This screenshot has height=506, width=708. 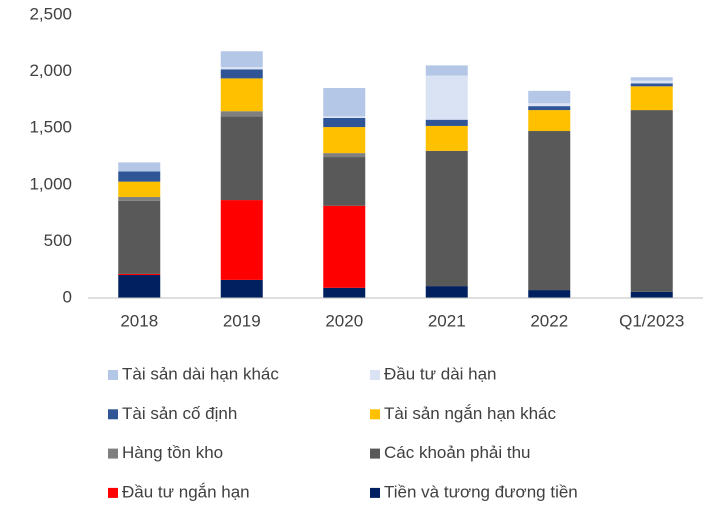 What do you see at coordinates (242, 320) in the screenshot?
I see `x-tick-label: 2019` at bounding box center [242, 320].